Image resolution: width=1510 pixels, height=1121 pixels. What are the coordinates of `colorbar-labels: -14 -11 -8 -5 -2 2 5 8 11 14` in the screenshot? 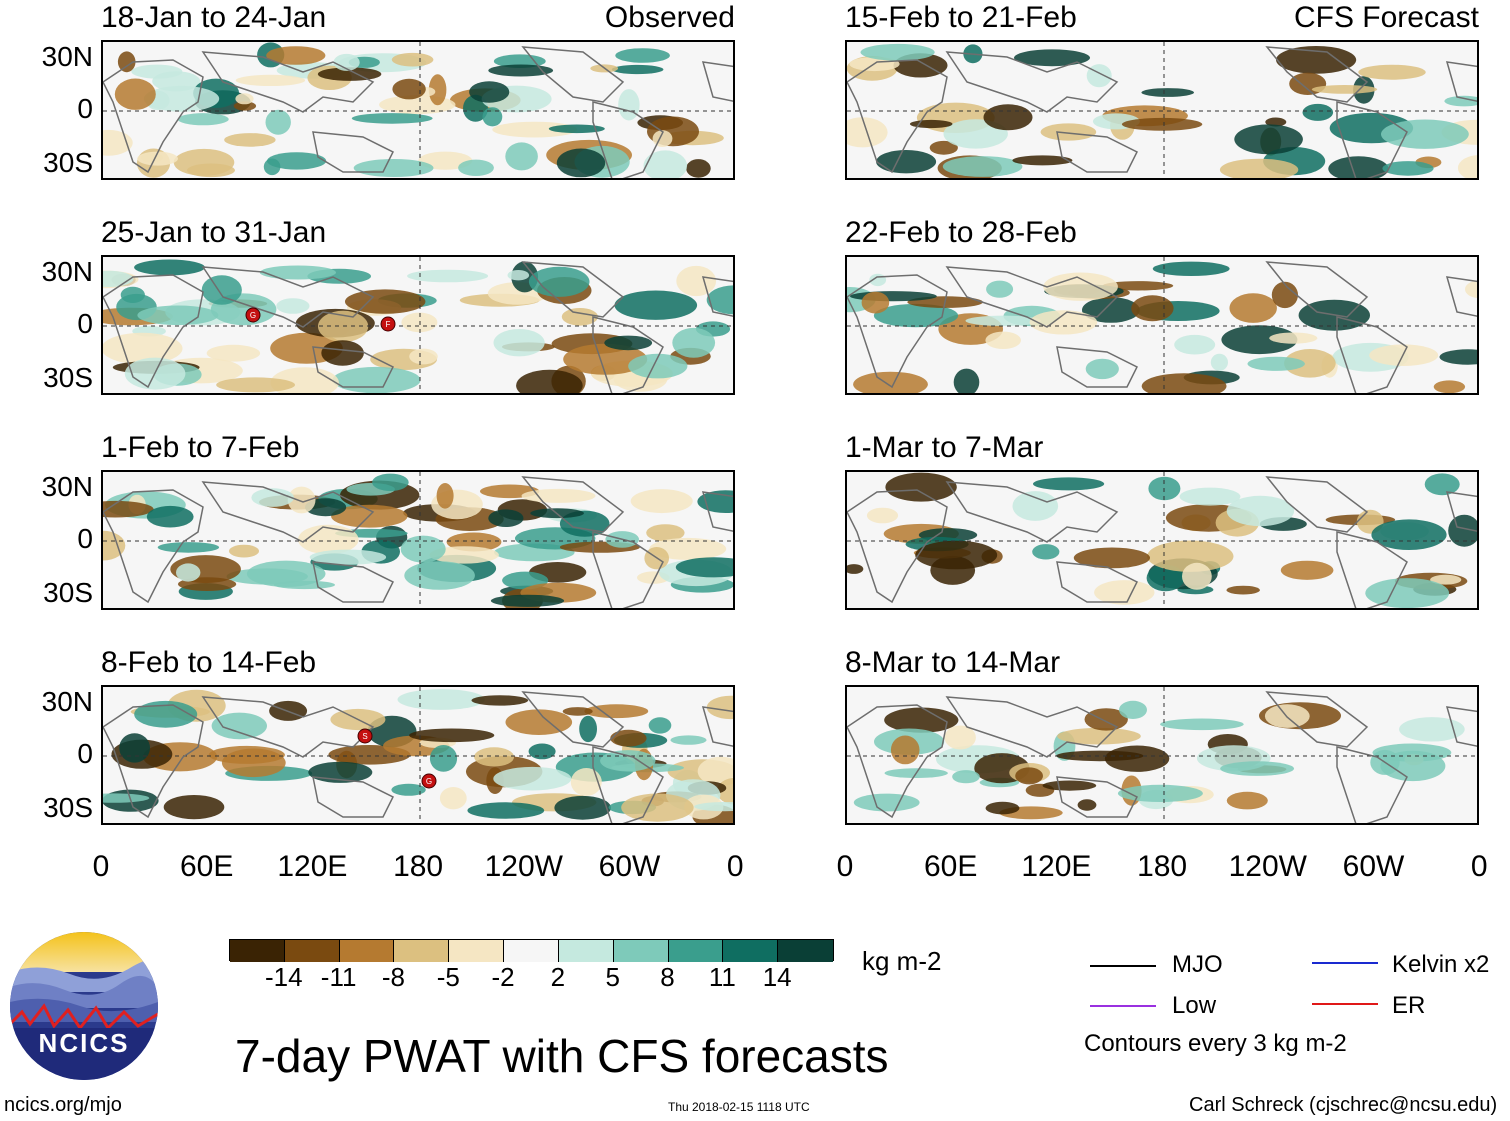 It's located at (755, 979).